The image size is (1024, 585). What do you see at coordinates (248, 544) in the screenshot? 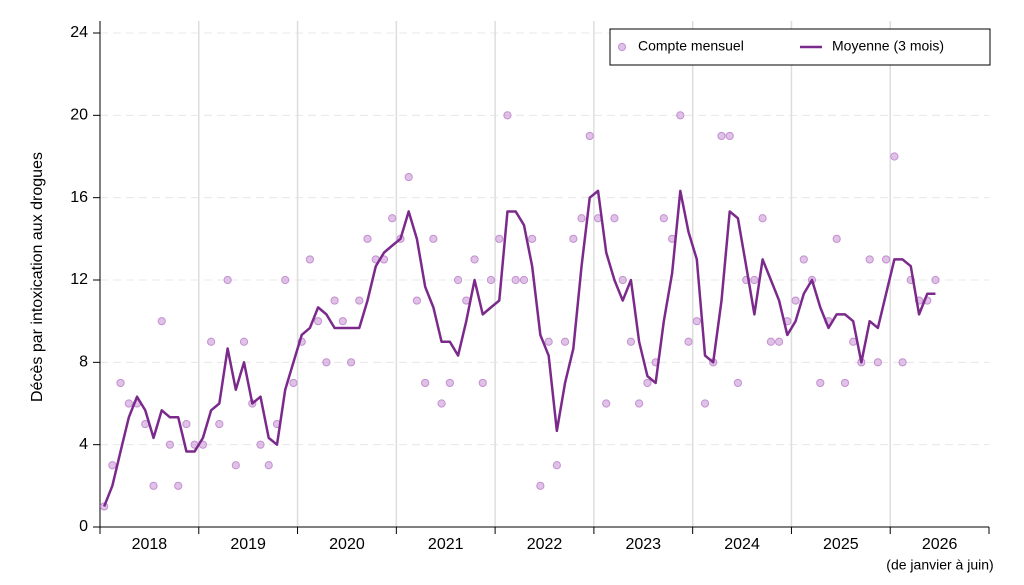
I see `x-tick-label: 2019` at bounding box center [248, 544].